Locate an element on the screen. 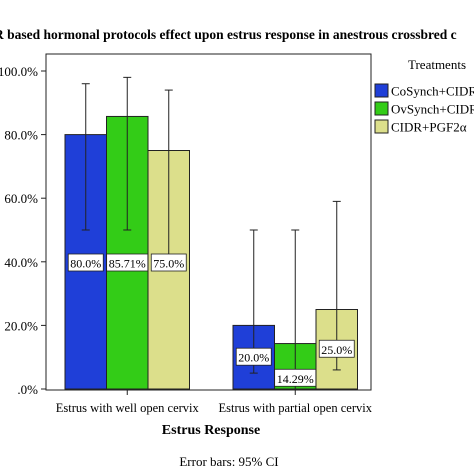  data-label: 20.0% is located at coordinates (253, 358).